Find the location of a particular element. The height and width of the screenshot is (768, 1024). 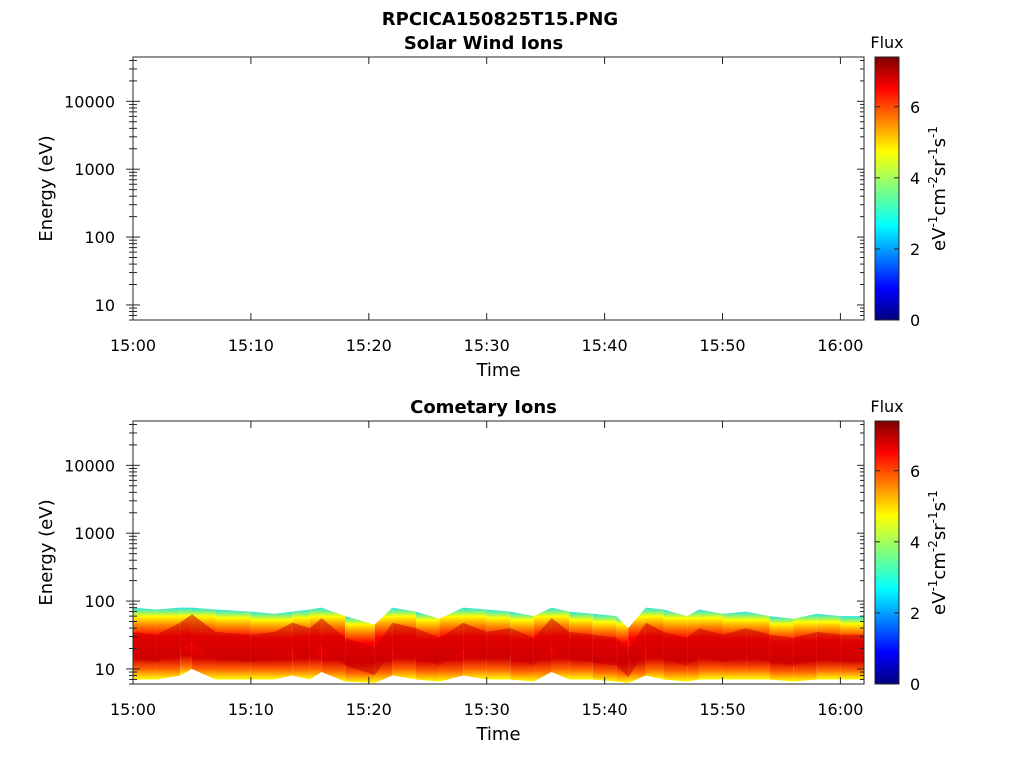

panel-title: Solar Wind Ions is located at coordinates (483, 43).